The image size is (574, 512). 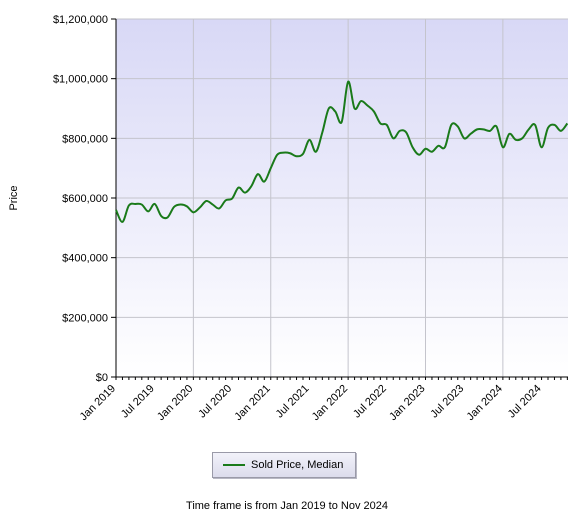 I want to click on y-tick-label: $800,000, so click(x=85, y=139).